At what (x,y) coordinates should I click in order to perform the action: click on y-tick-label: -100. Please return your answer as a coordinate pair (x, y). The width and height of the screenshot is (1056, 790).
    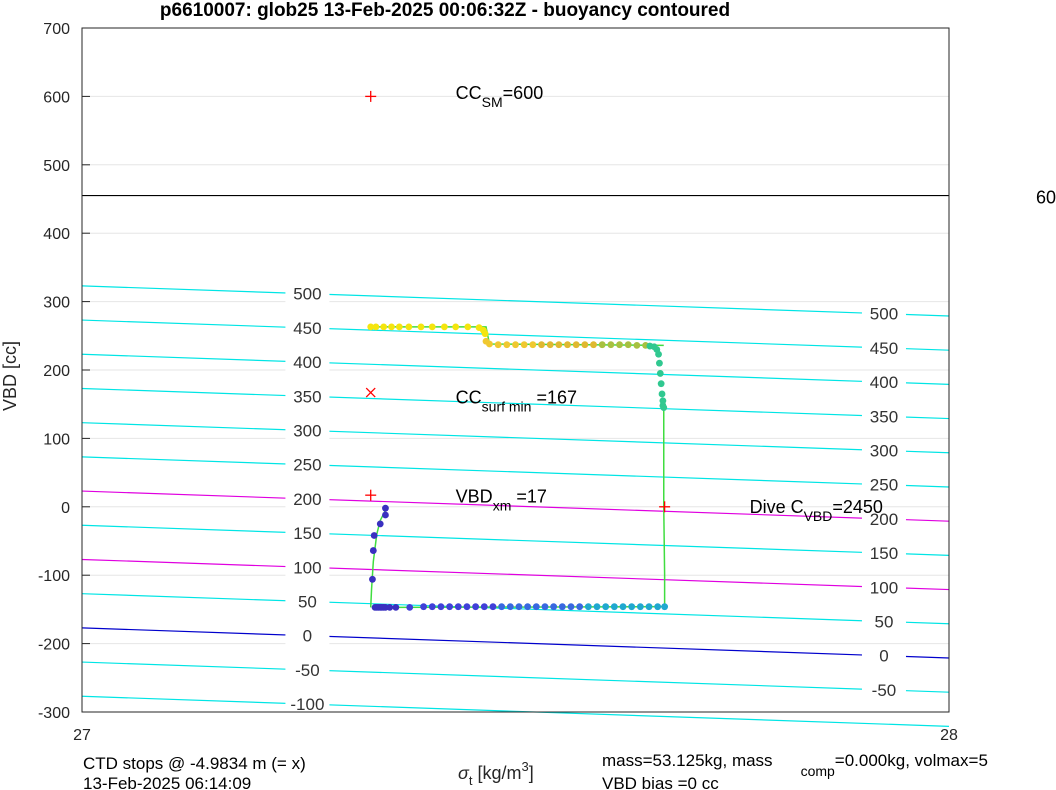
    Looking at the image, I should click on (54, 576).